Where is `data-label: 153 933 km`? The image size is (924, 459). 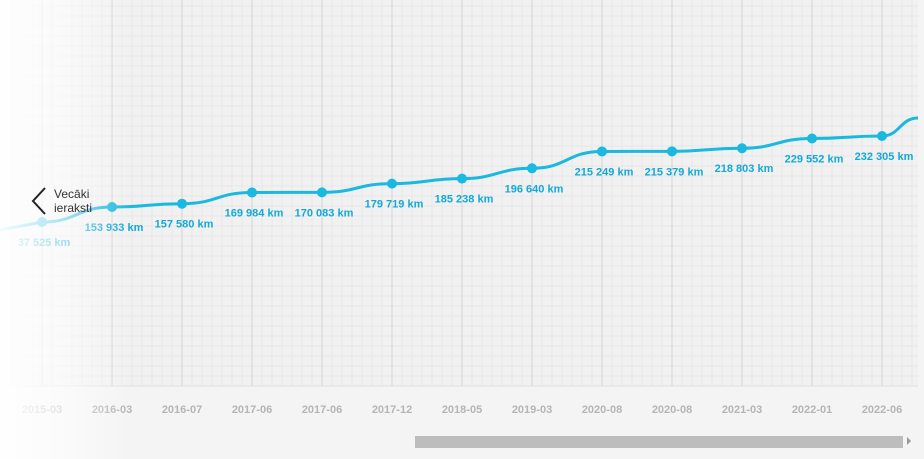 data-label: 153 933 km is located at coordinates (114, 228).